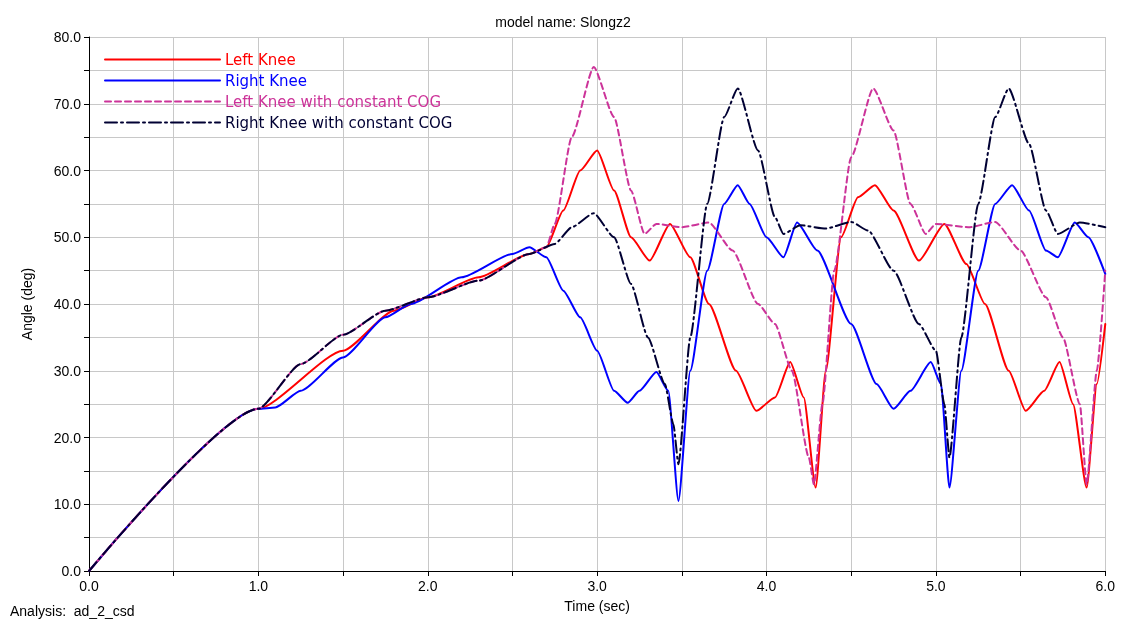 This screenshot has width=1126, height=628. What do you see at coordinates (258, 586) in the screenshot?
I see `x-tick-label: 1.0` at bounding box center [258, 586].